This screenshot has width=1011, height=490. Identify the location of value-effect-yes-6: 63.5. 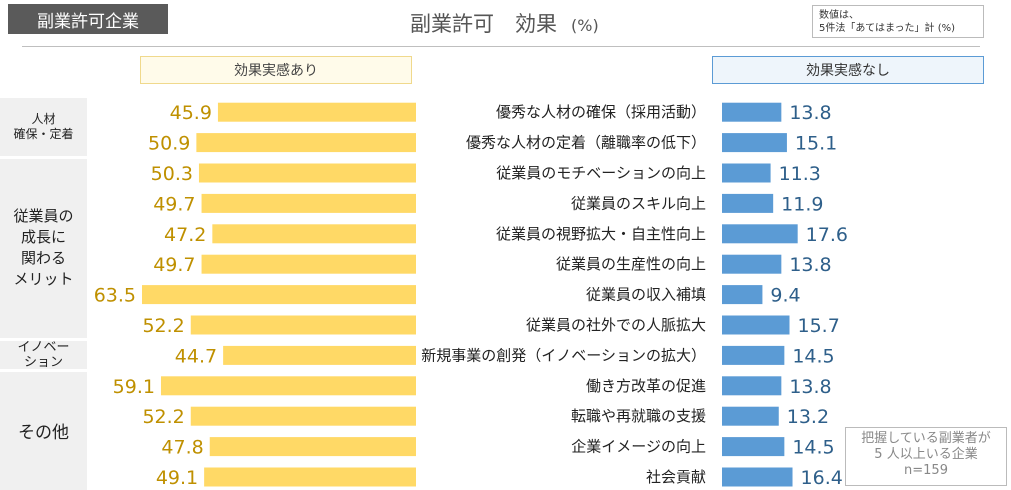
(115, 296).